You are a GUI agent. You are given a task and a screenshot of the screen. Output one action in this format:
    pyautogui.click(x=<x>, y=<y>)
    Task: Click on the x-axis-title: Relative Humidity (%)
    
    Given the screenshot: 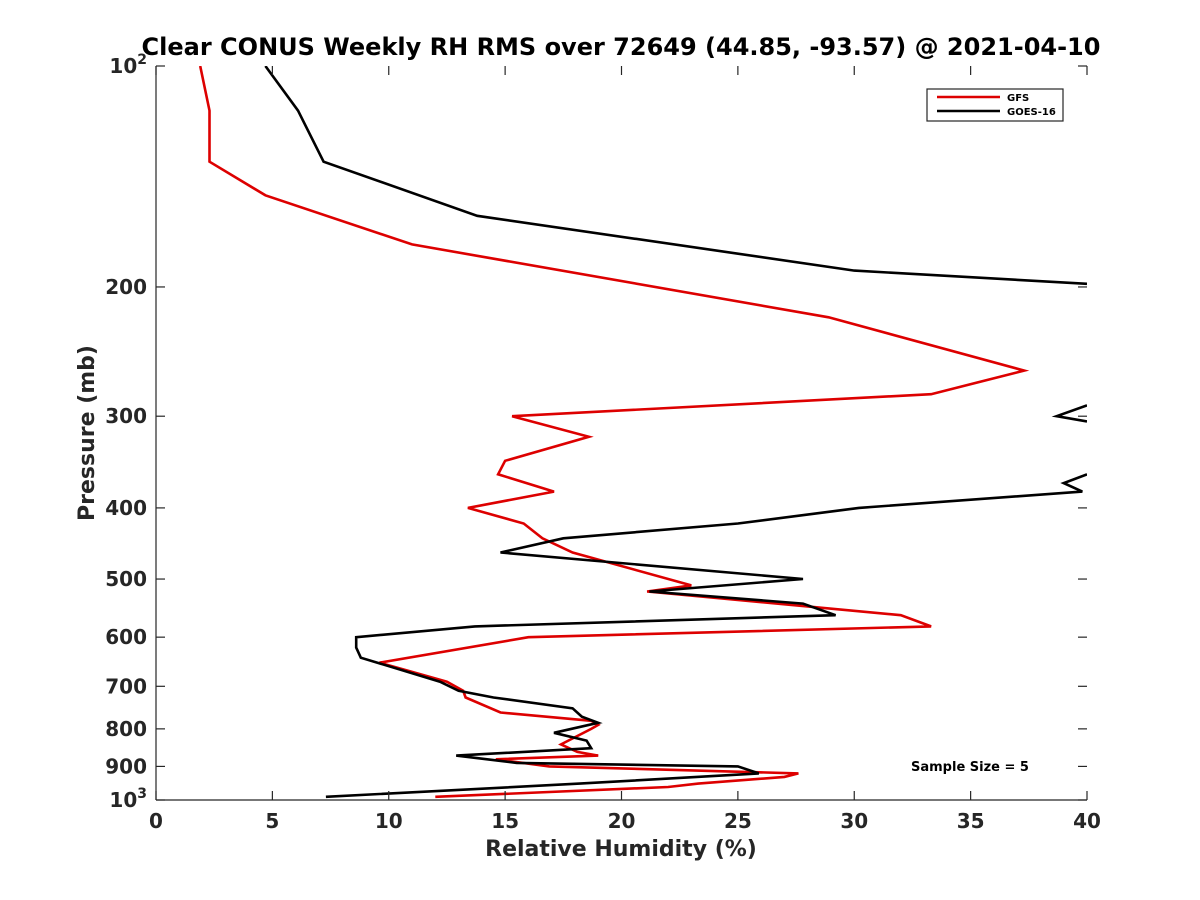 What is the action you would take?
    pyautogui.click(x=621, y=849)
    